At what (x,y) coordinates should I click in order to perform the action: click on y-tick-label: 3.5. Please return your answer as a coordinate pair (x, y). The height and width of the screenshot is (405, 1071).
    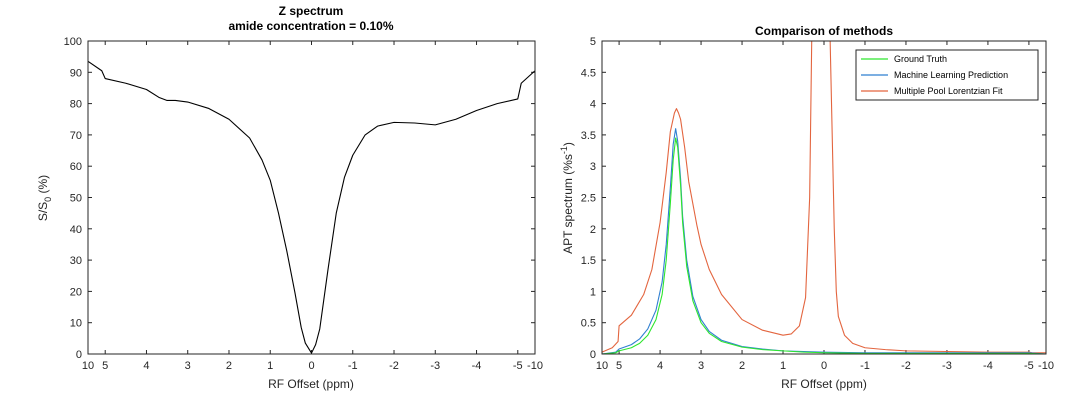
    Looking at the image, I should click on (588, 136).